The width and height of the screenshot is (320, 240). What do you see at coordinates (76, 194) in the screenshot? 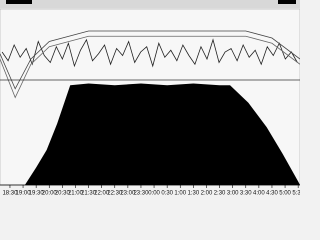
I see `x-tick-label: 21:00` at bounding box center [76, 194].